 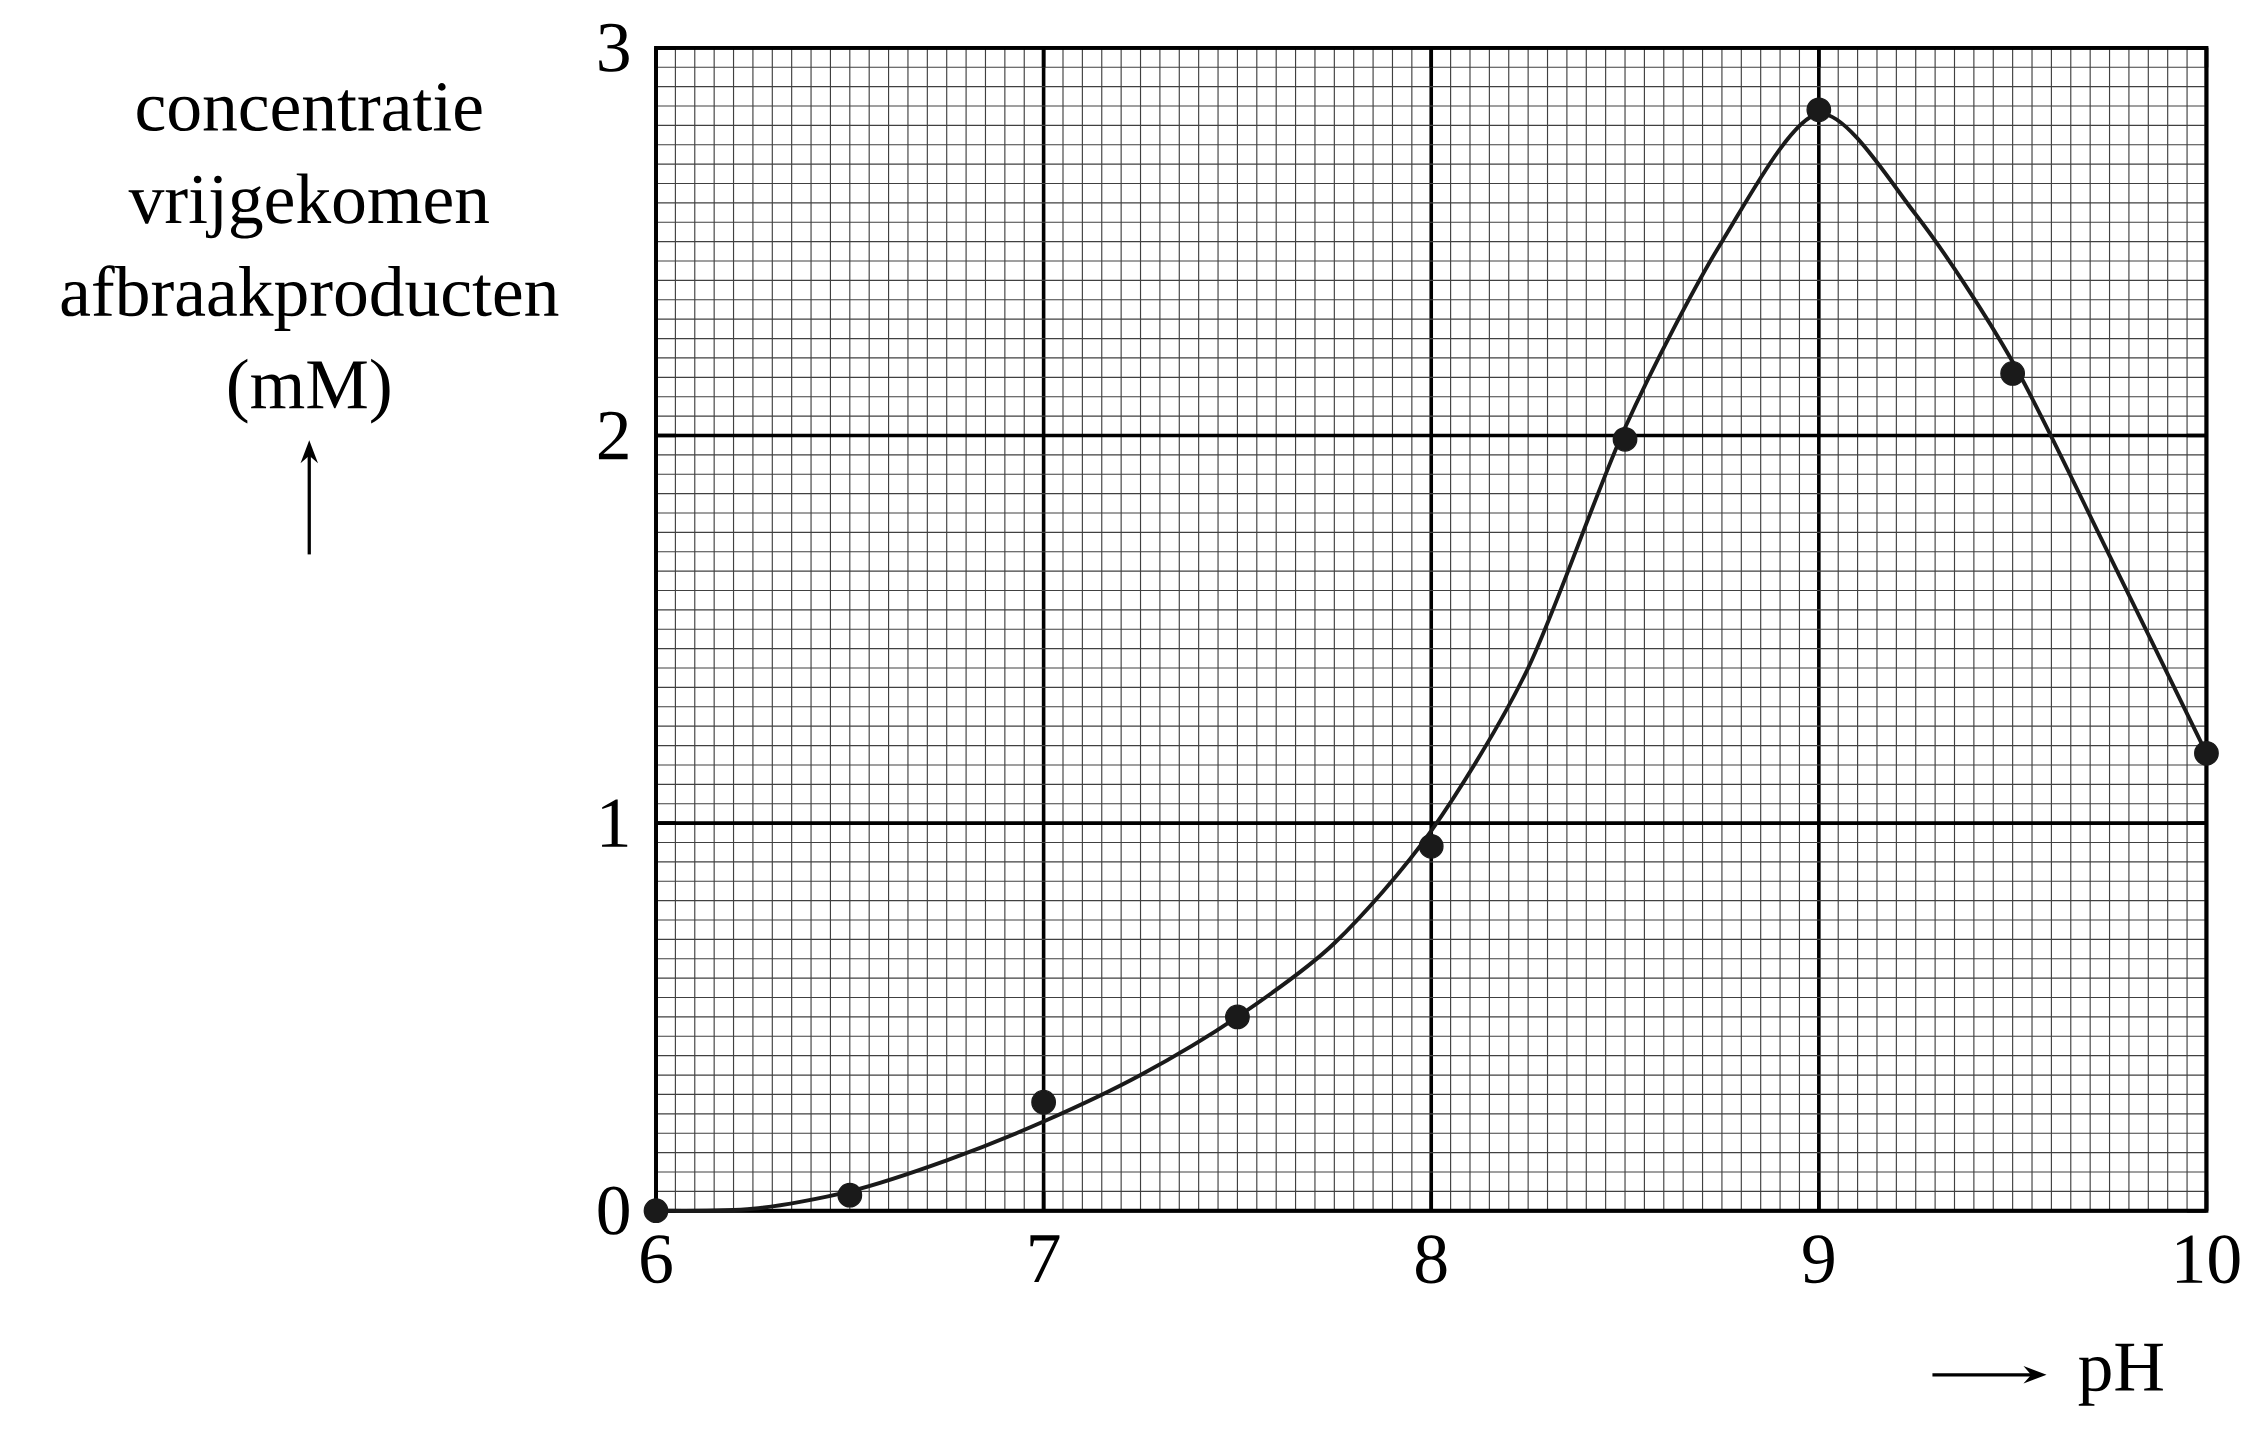 I want to click on x-tick-label: 6, so click(x=656, y=1259).